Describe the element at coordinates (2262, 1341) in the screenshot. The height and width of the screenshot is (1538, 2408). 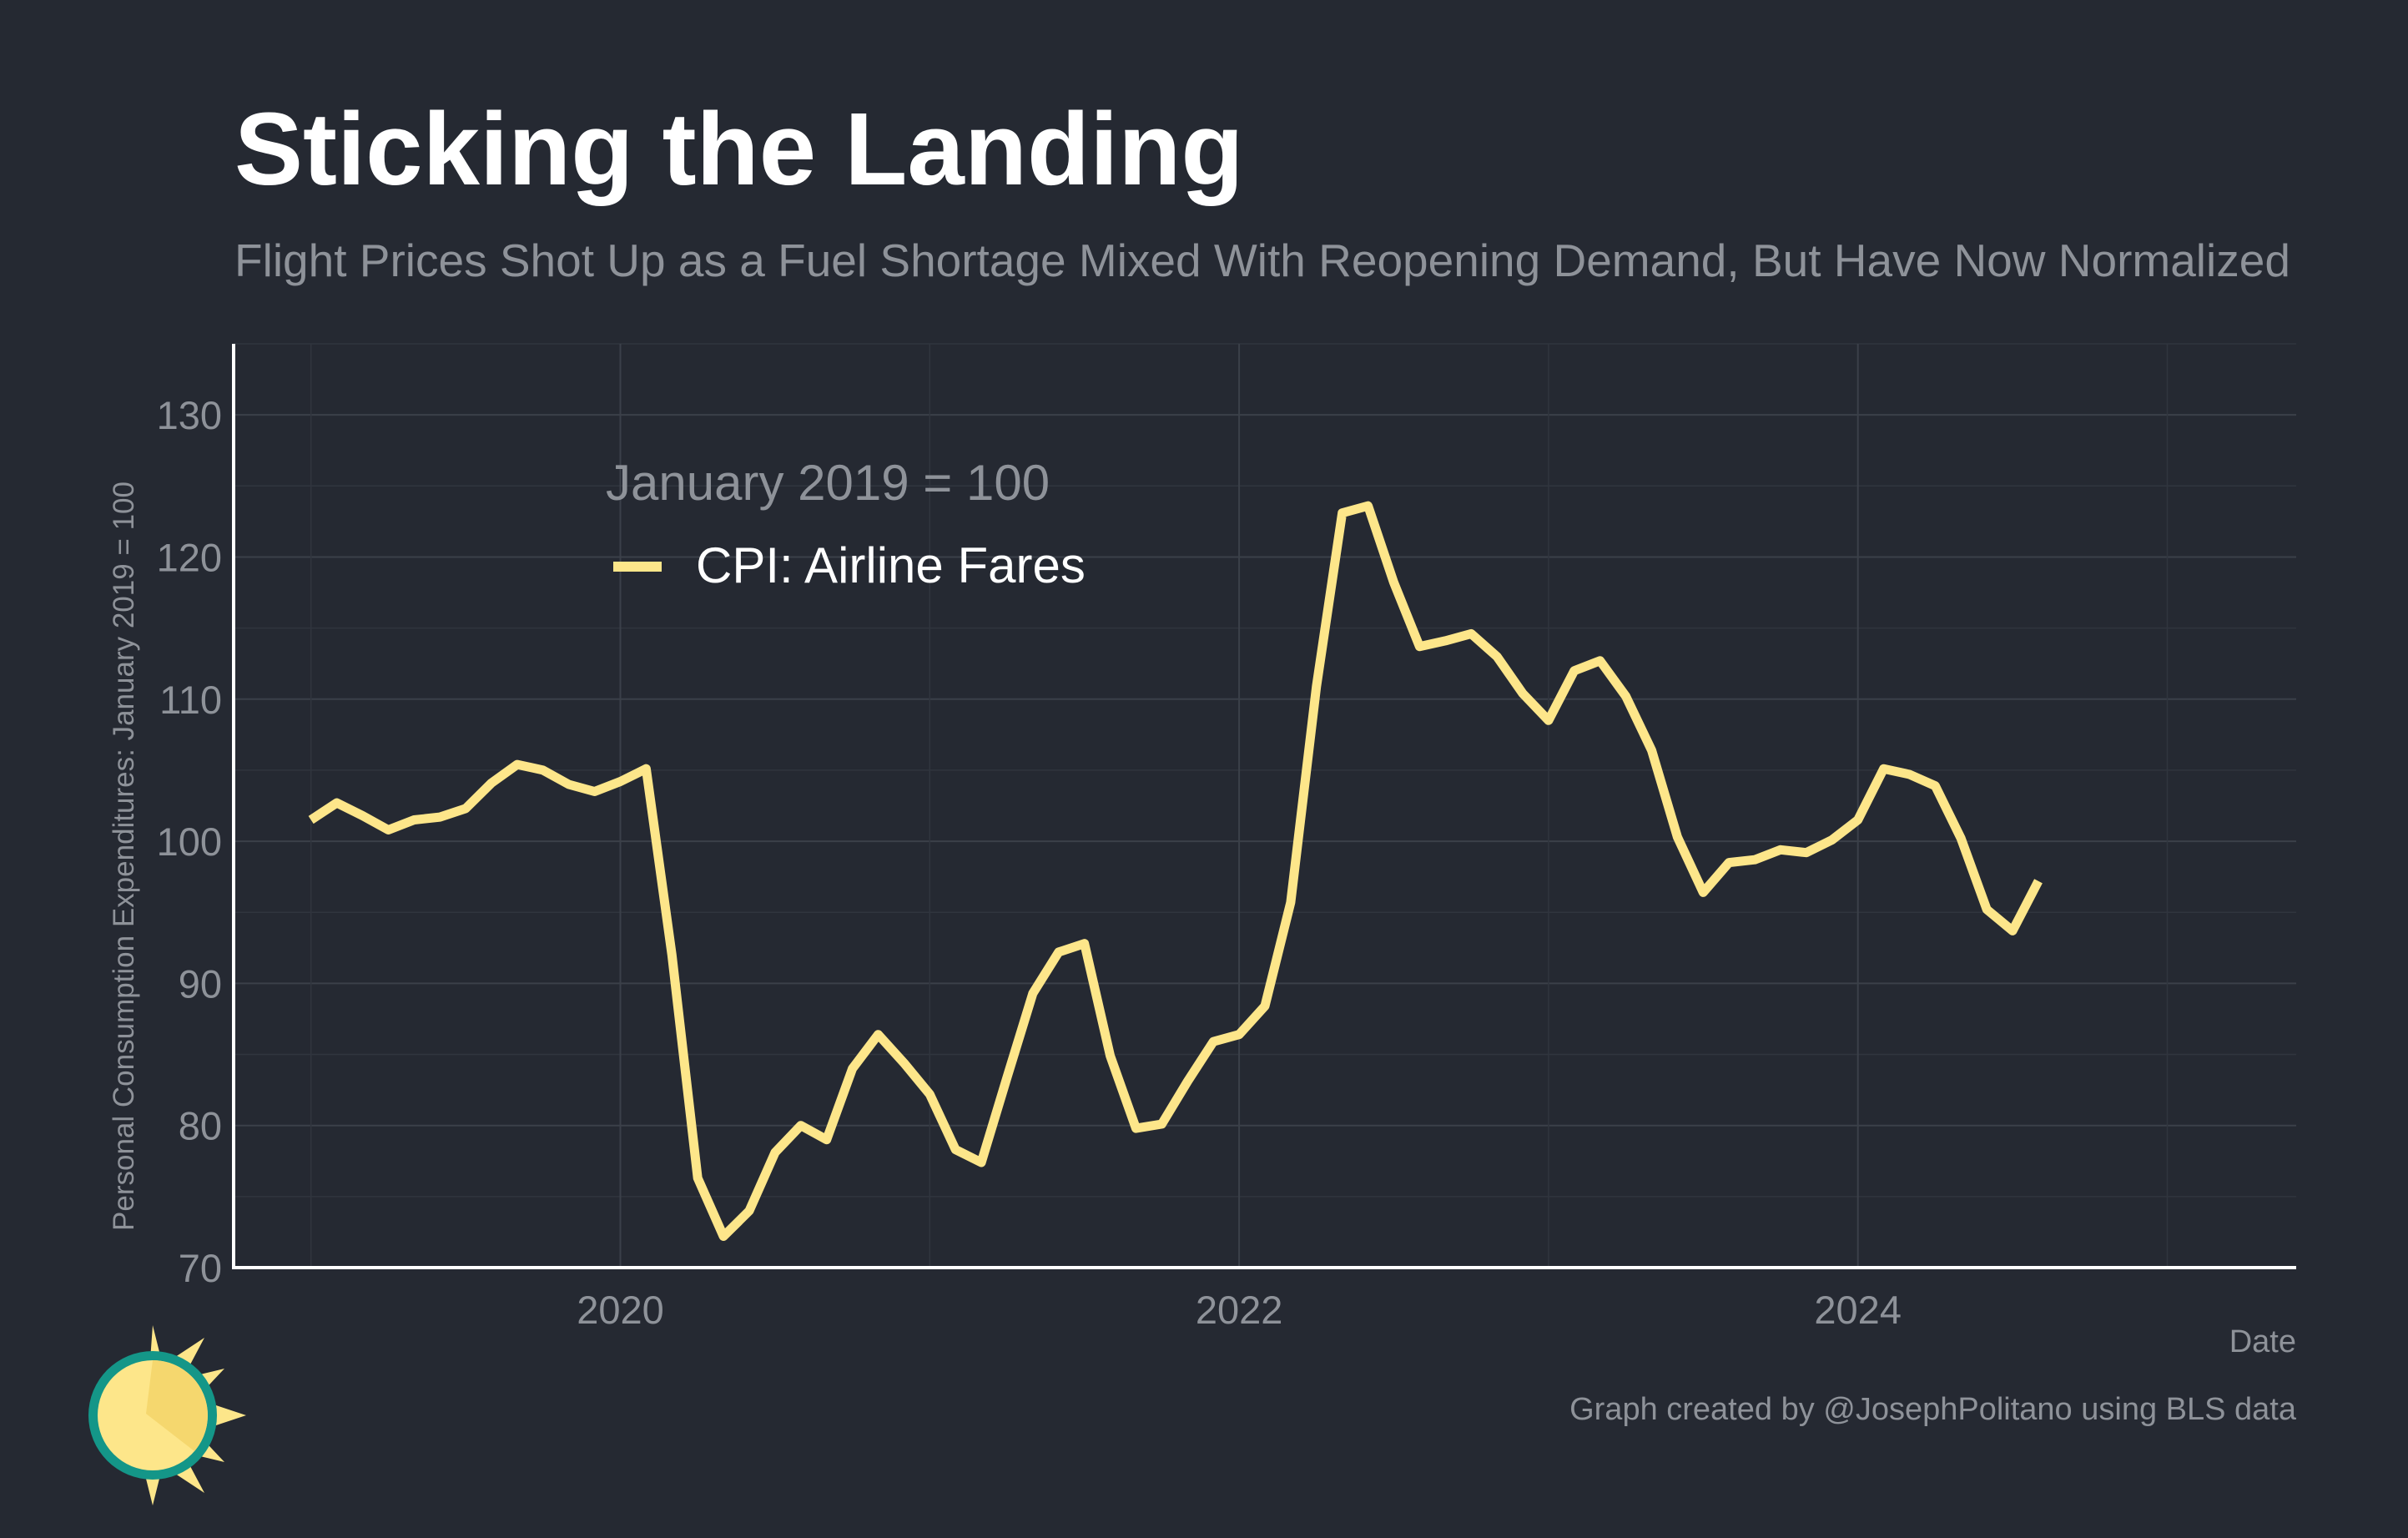
I see `x-axis-label: Date` at that location.